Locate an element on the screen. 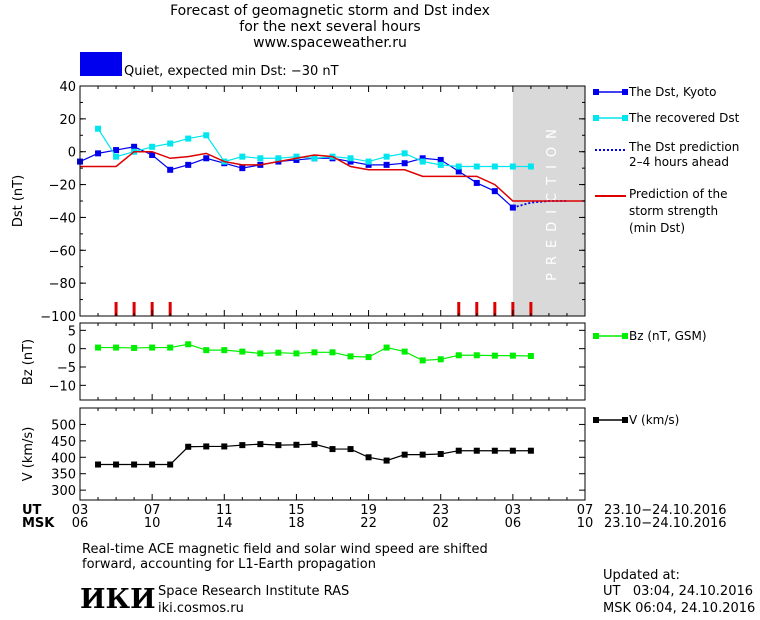 The image size is (760, 620). msk-tick-label: 18 is located at coordinates (296, 523).